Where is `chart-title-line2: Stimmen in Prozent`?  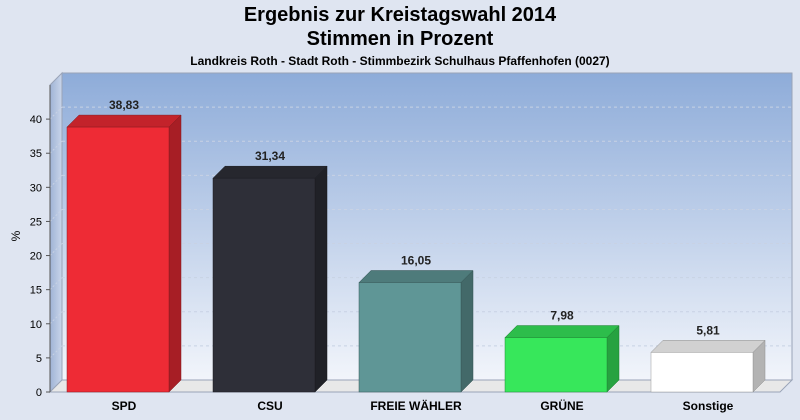
chart-title-line2: Stimmen in Prozent is located at coordinates (400, 39).